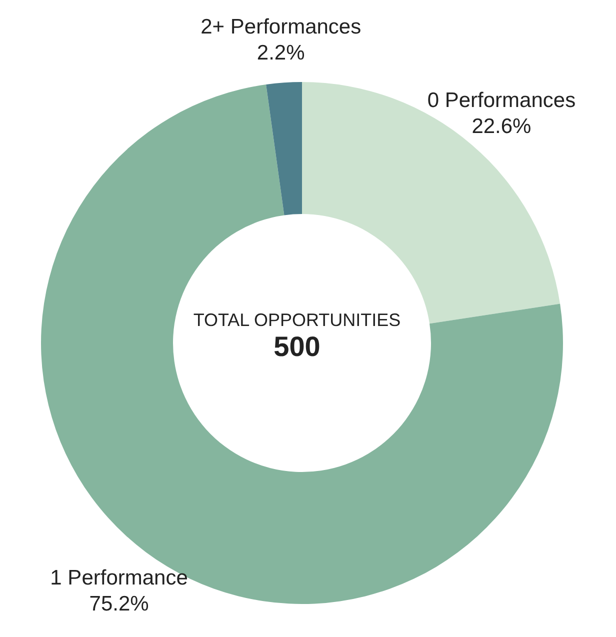 Image resolution: width=616 pixels, height=637 pixels. Describe the element at coordinates (502, 126) in the screenshot. I see `data-label: 22.6%` at that location.